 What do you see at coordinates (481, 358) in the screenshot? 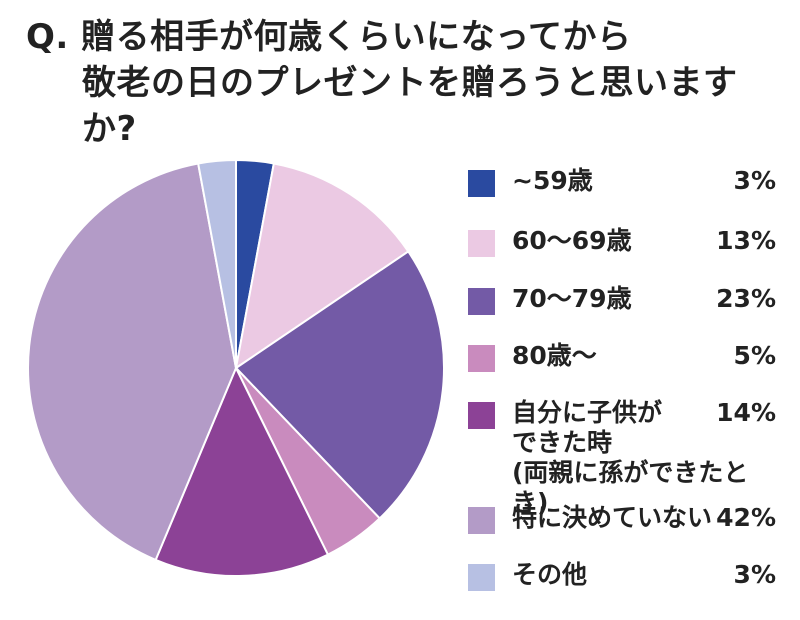
I see `legend-swatch-80-plus` at bounding box center [481, 358].